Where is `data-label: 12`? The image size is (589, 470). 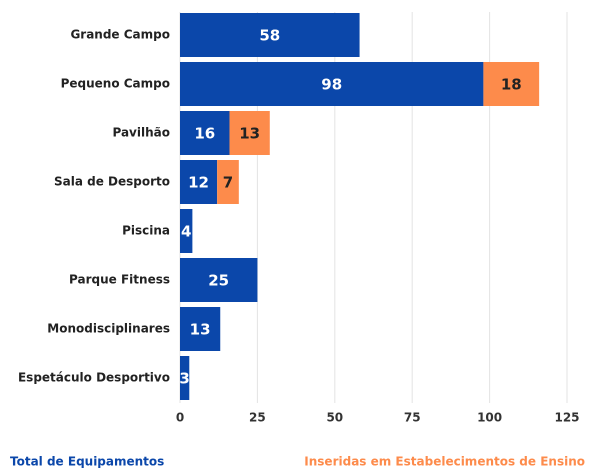 data-label: 12 is located at coordinates (198, 183).